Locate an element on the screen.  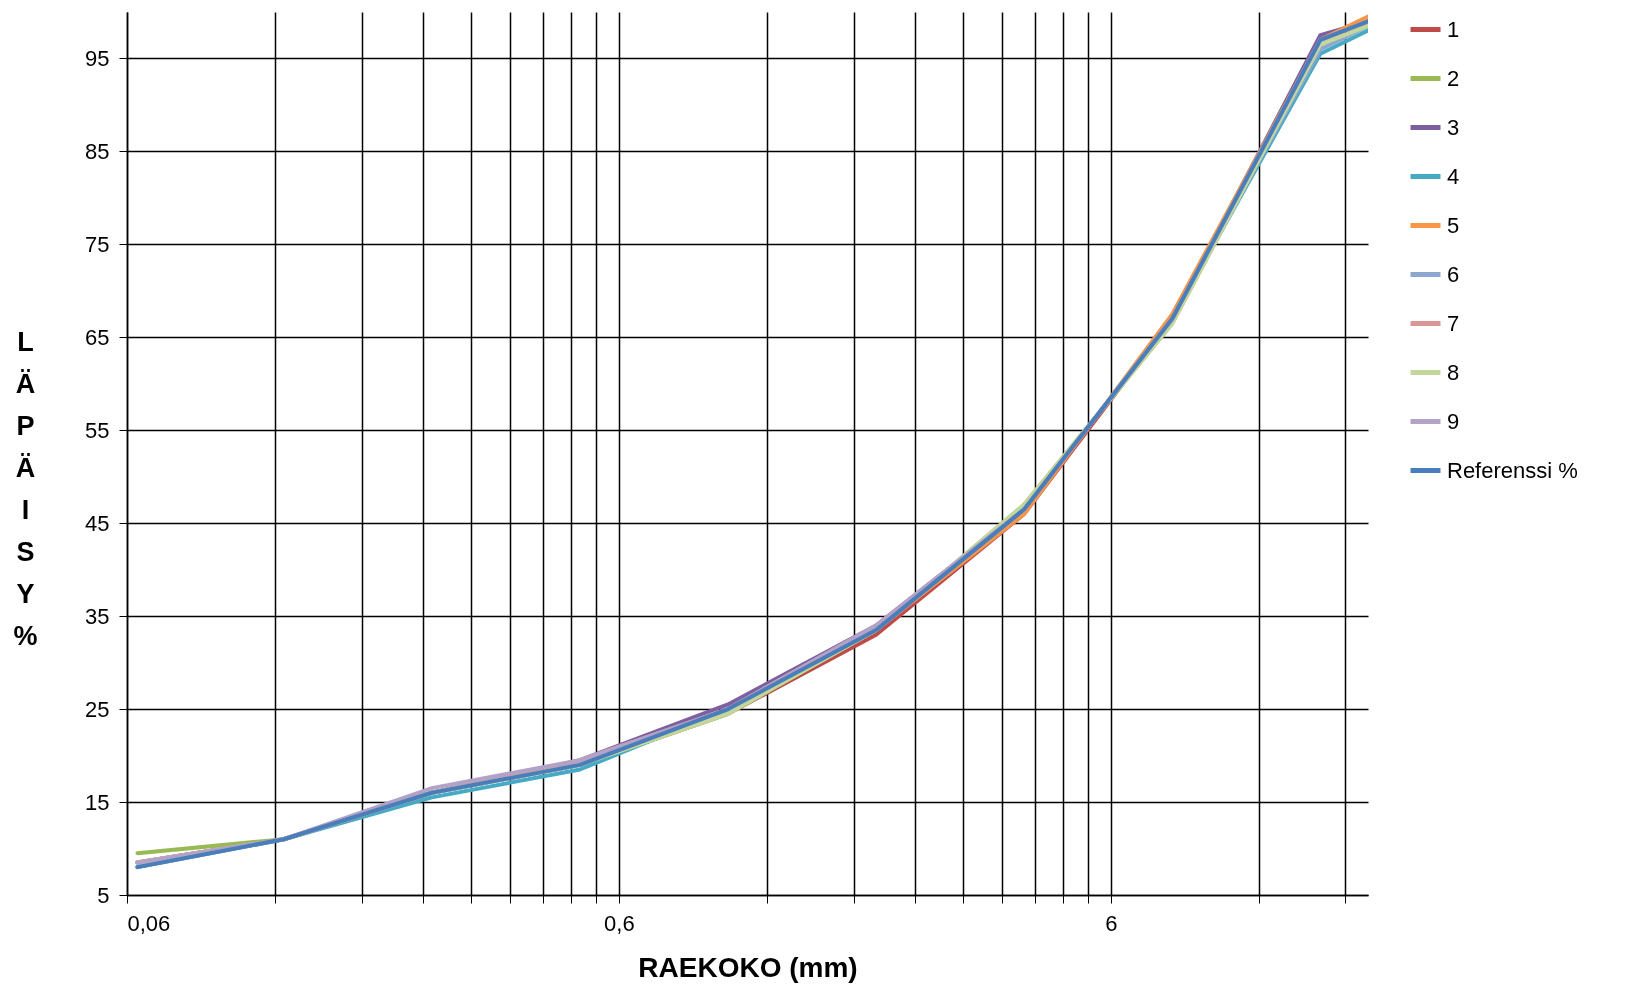
y-tick-label: 45 is located at coordinates (97, 523).